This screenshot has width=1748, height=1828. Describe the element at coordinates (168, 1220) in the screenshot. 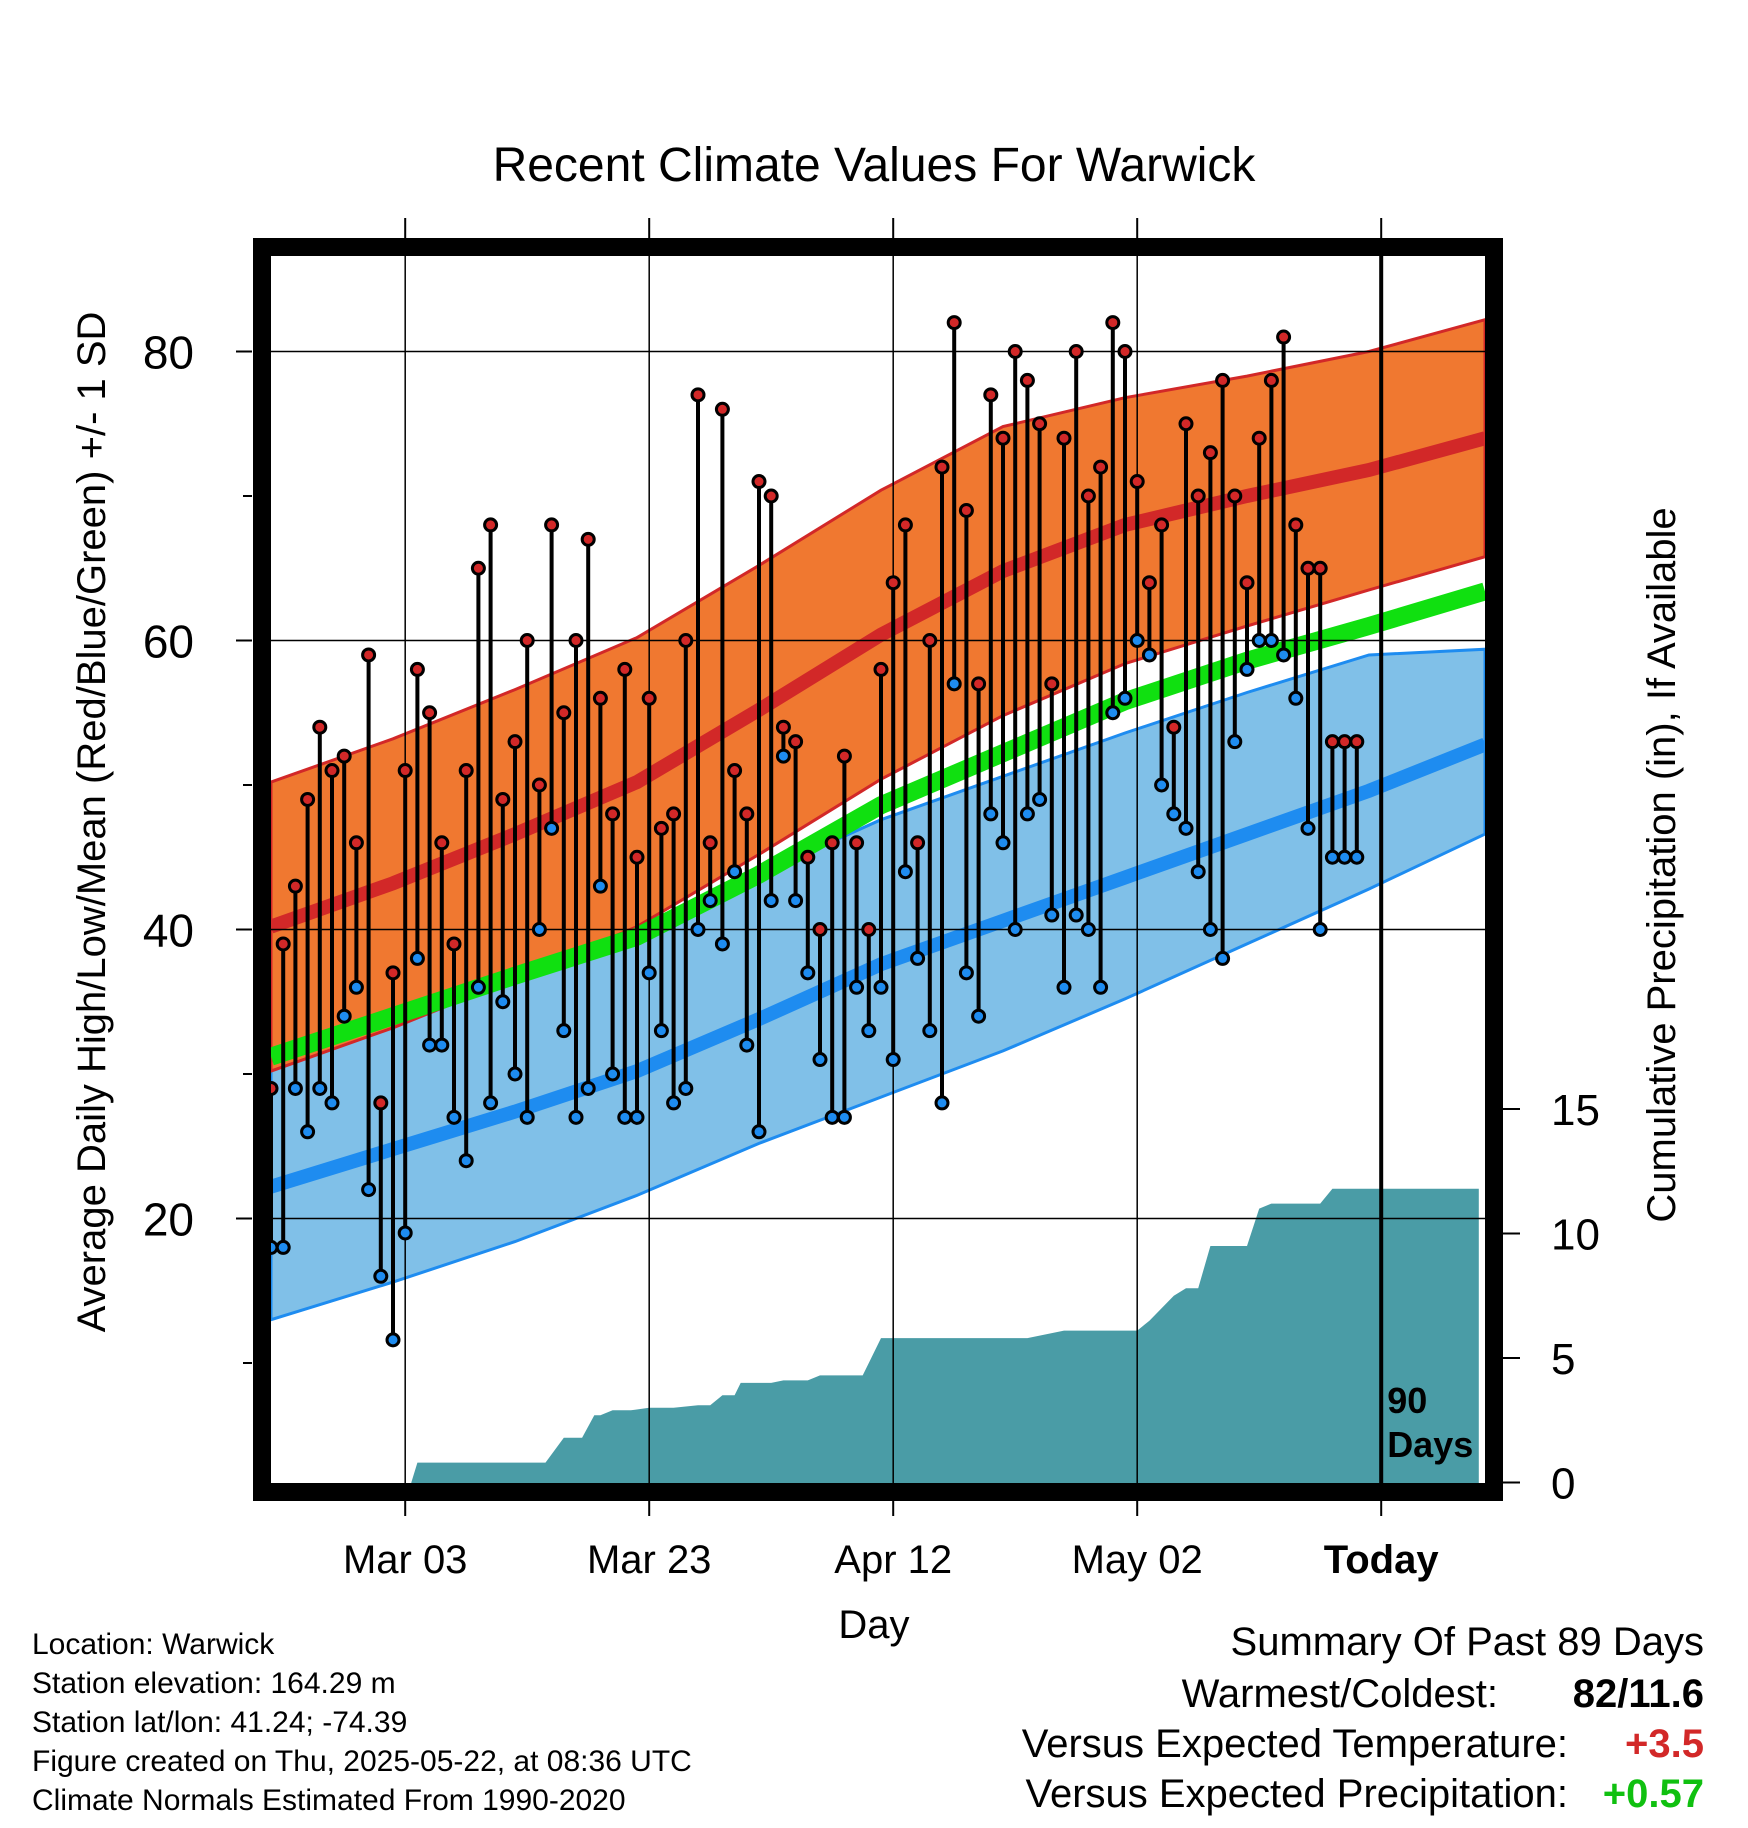

I see `y-tick-label: 20` at that location.